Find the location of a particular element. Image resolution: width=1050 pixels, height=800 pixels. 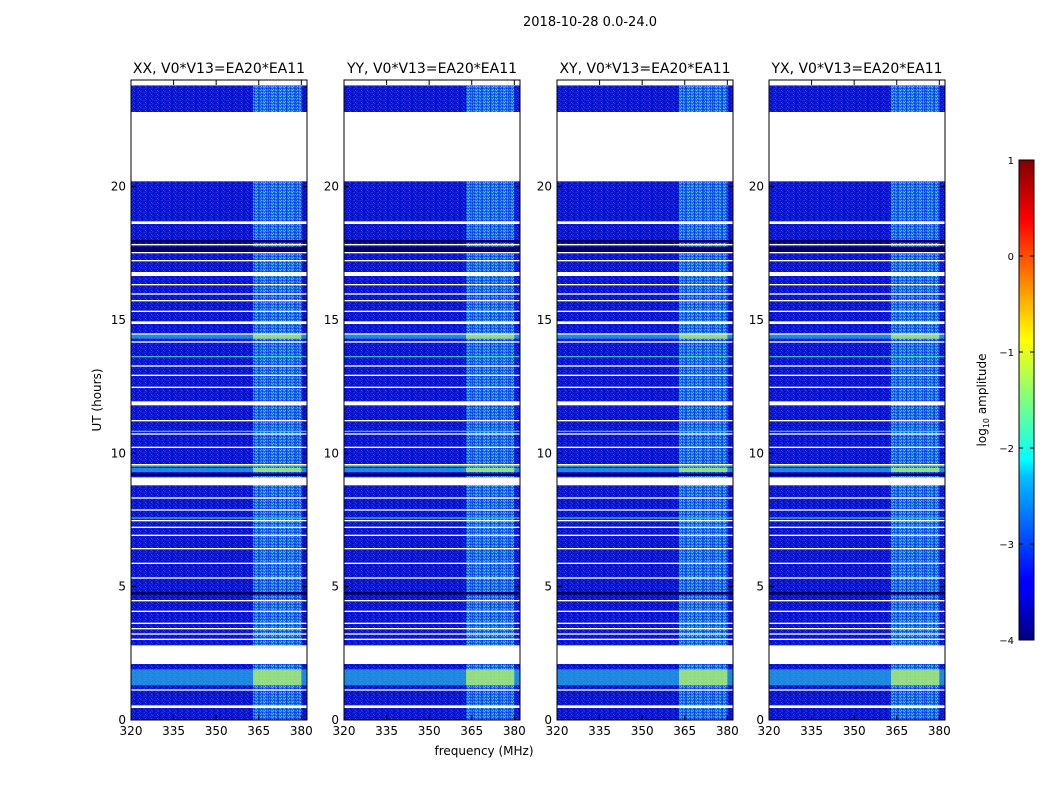

colorbar-label-suffix: amplitude is located at coordinates (982, 386).